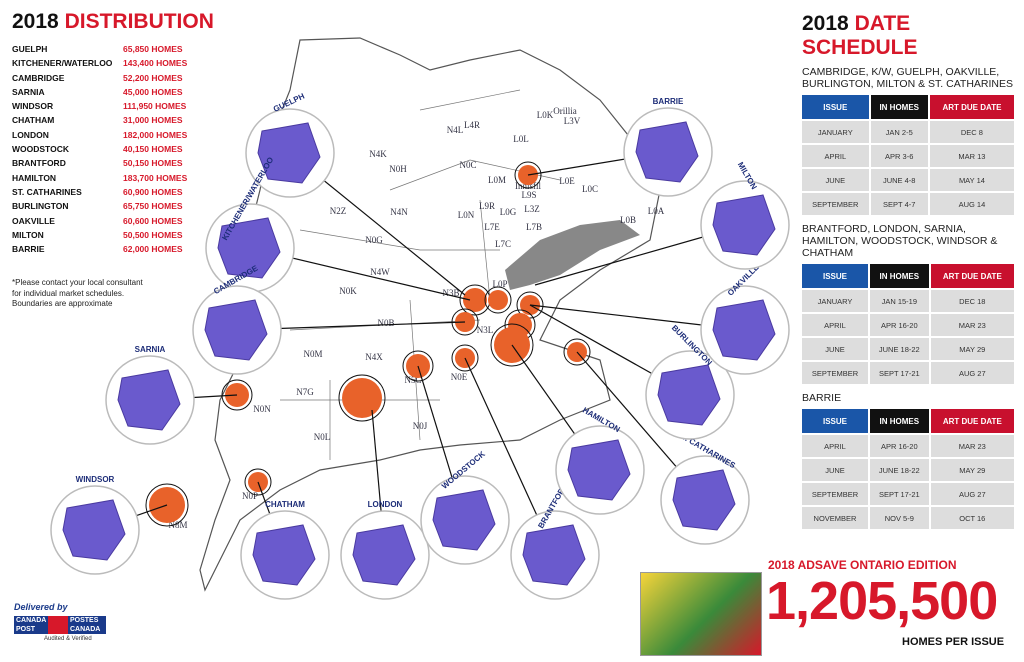 This screenshot has height=662, width=1024. I want to click on inset-label: WINDSOR, so click(95, 479).